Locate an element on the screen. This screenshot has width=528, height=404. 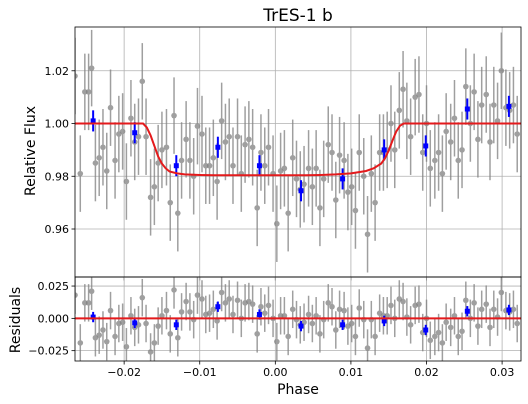
y-tick-label: 0.96 is located at coordinates (57, 229).